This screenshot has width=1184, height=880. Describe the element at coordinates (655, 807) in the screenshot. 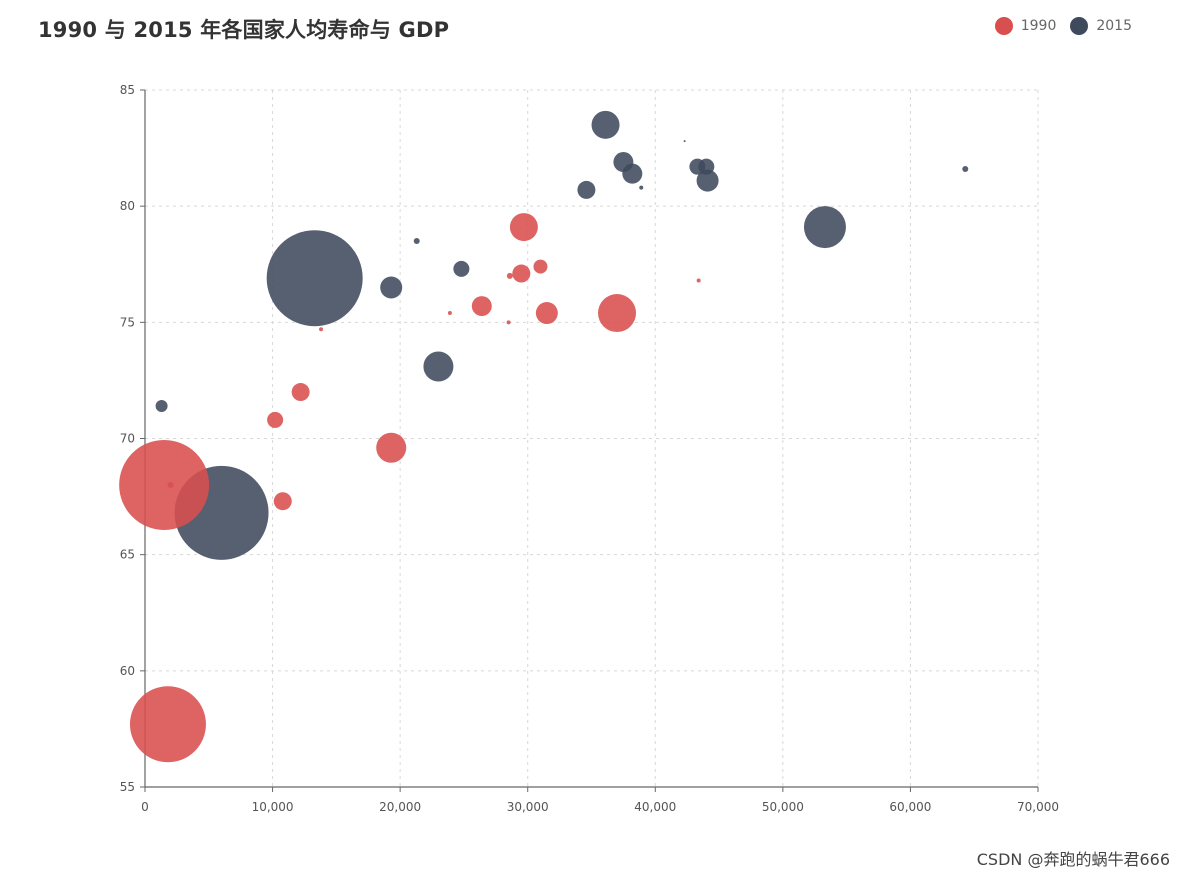

I see `x-tick-label: 40,000` at that location.